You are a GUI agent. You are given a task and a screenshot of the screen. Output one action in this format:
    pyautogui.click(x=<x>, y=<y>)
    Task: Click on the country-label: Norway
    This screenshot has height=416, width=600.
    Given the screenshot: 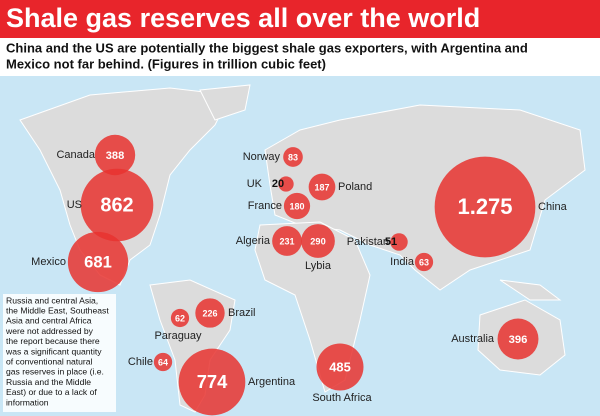 What is the action you would take?
    pyautogui.click(x=262, y=157)
    